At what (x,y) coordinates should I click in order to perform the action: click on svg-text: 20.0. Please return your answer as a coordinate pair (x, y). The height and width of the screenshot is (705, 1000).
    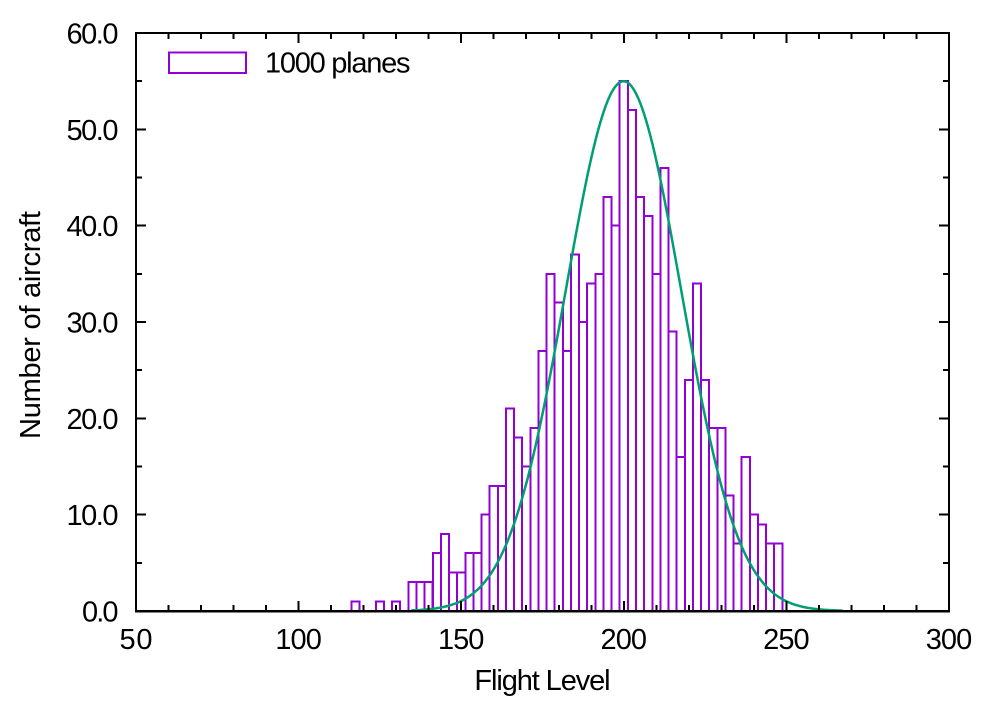
    Looking at the image, I should click on (93, 420).